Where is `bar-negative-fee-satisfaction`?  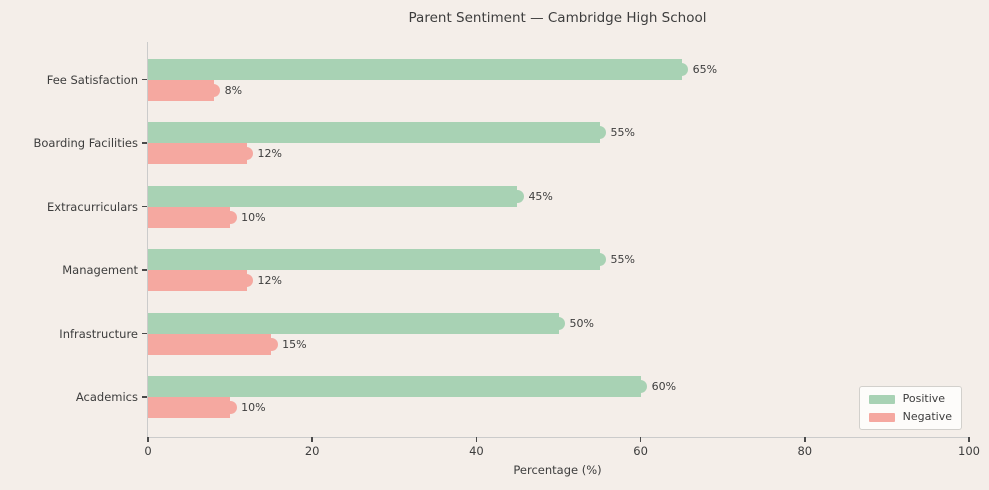 bar-negative-fee-satisfaction is located at coordinates (181, 90).